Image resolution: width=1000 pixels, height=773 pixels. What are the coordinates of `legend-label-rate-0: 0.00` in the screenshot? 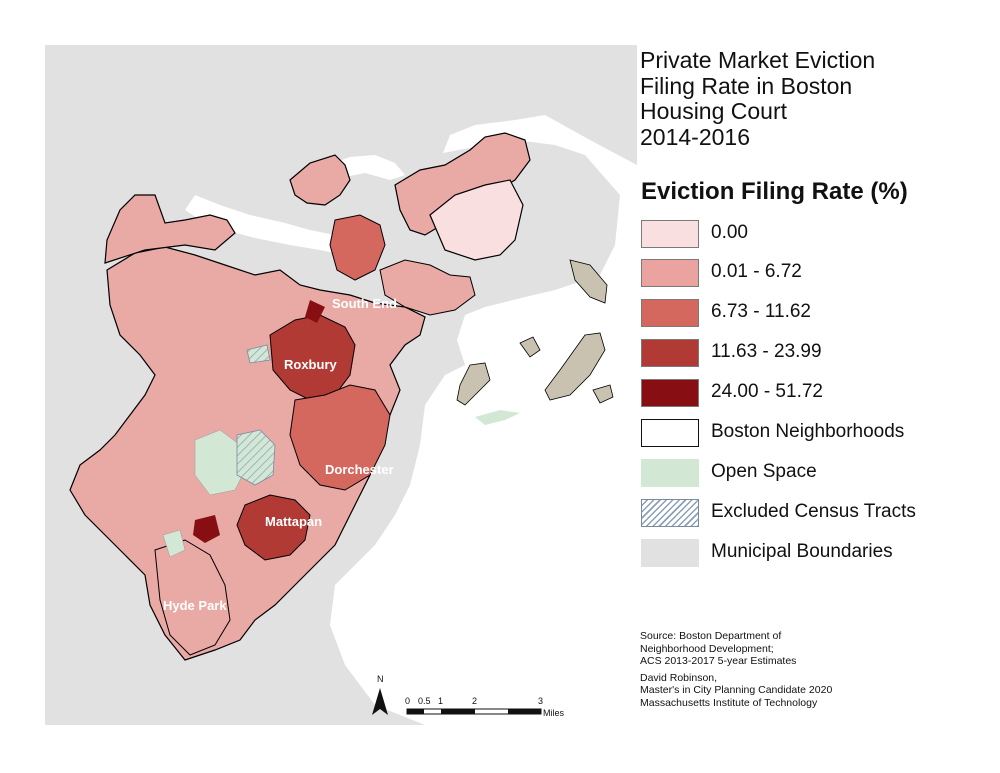 It's located at (729, 232).